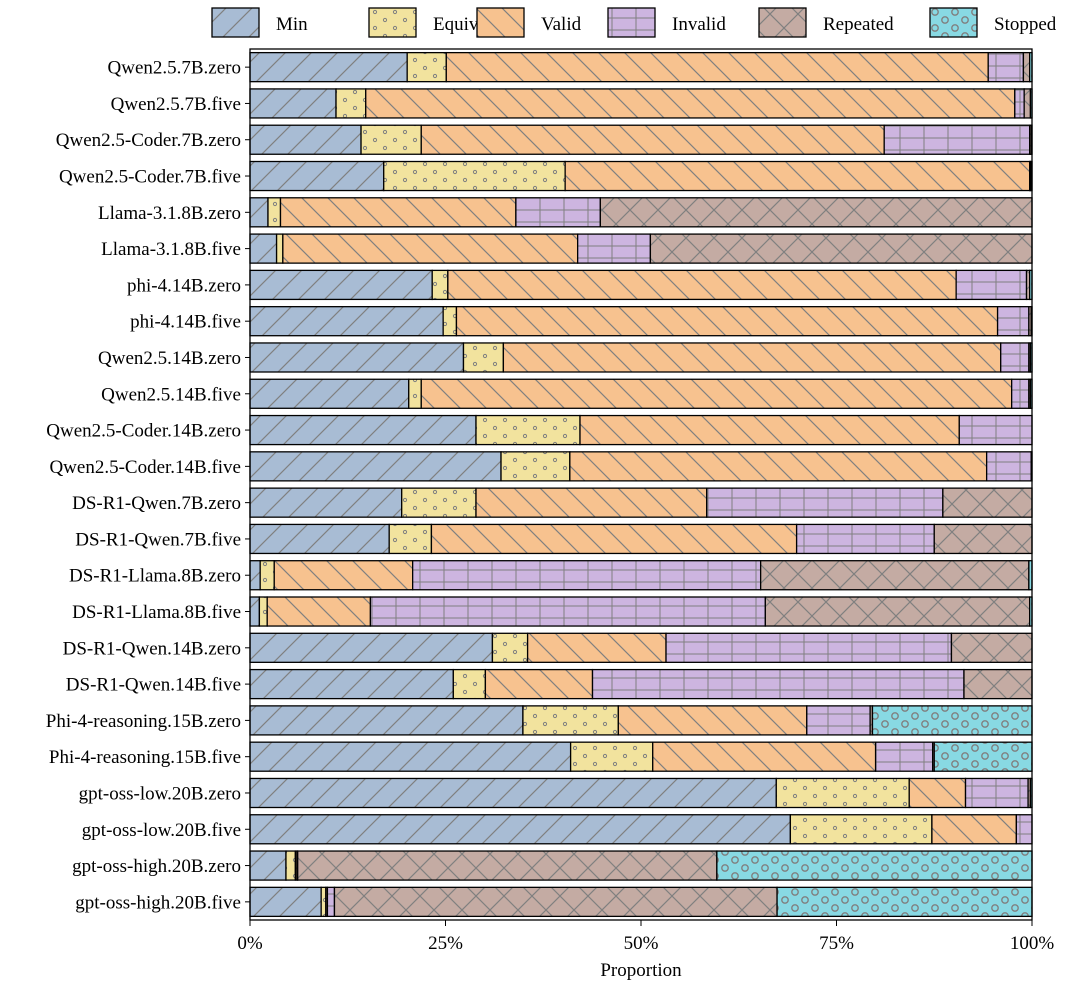 The image size is (1080, 981). I want to click on bar-group-gpt-oss-high-20b-zero, so click(641, 865).